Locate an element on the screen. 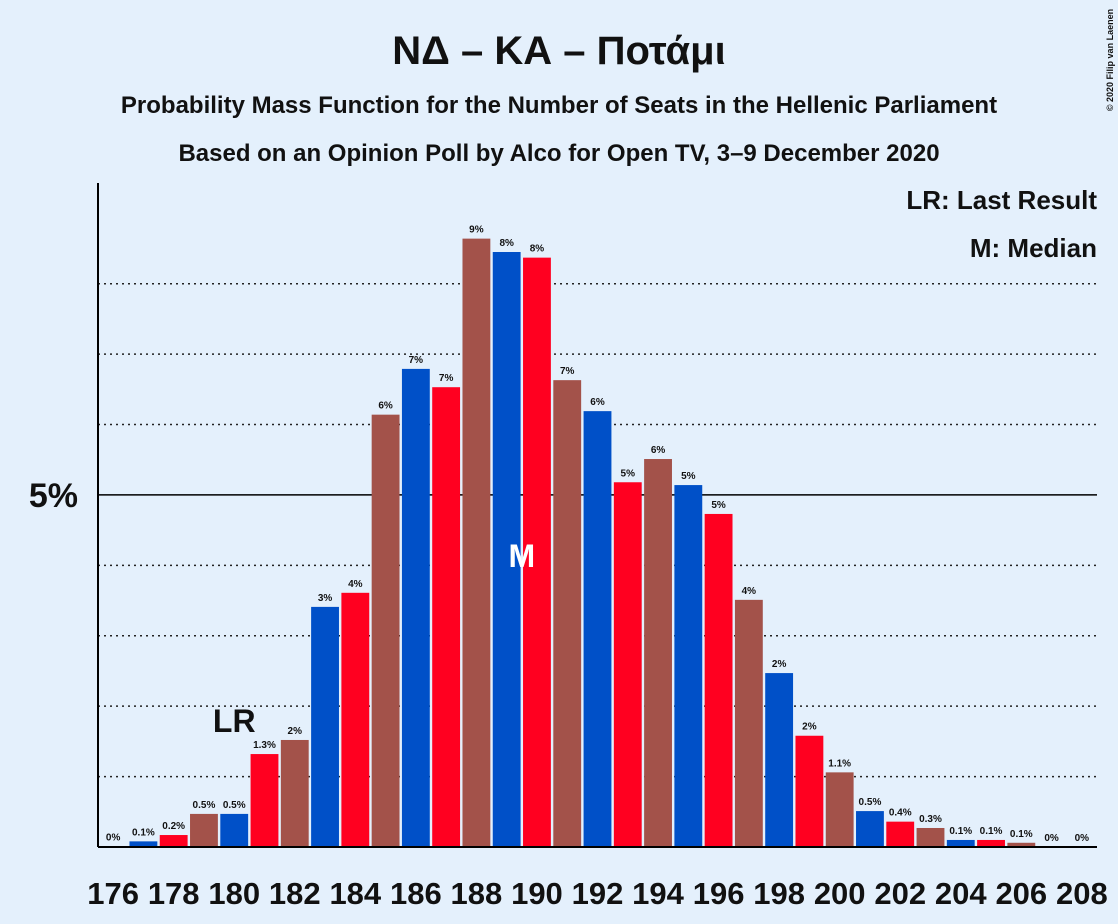  legend-entry: LR: Last Result is located at coordinates (1001, 200).